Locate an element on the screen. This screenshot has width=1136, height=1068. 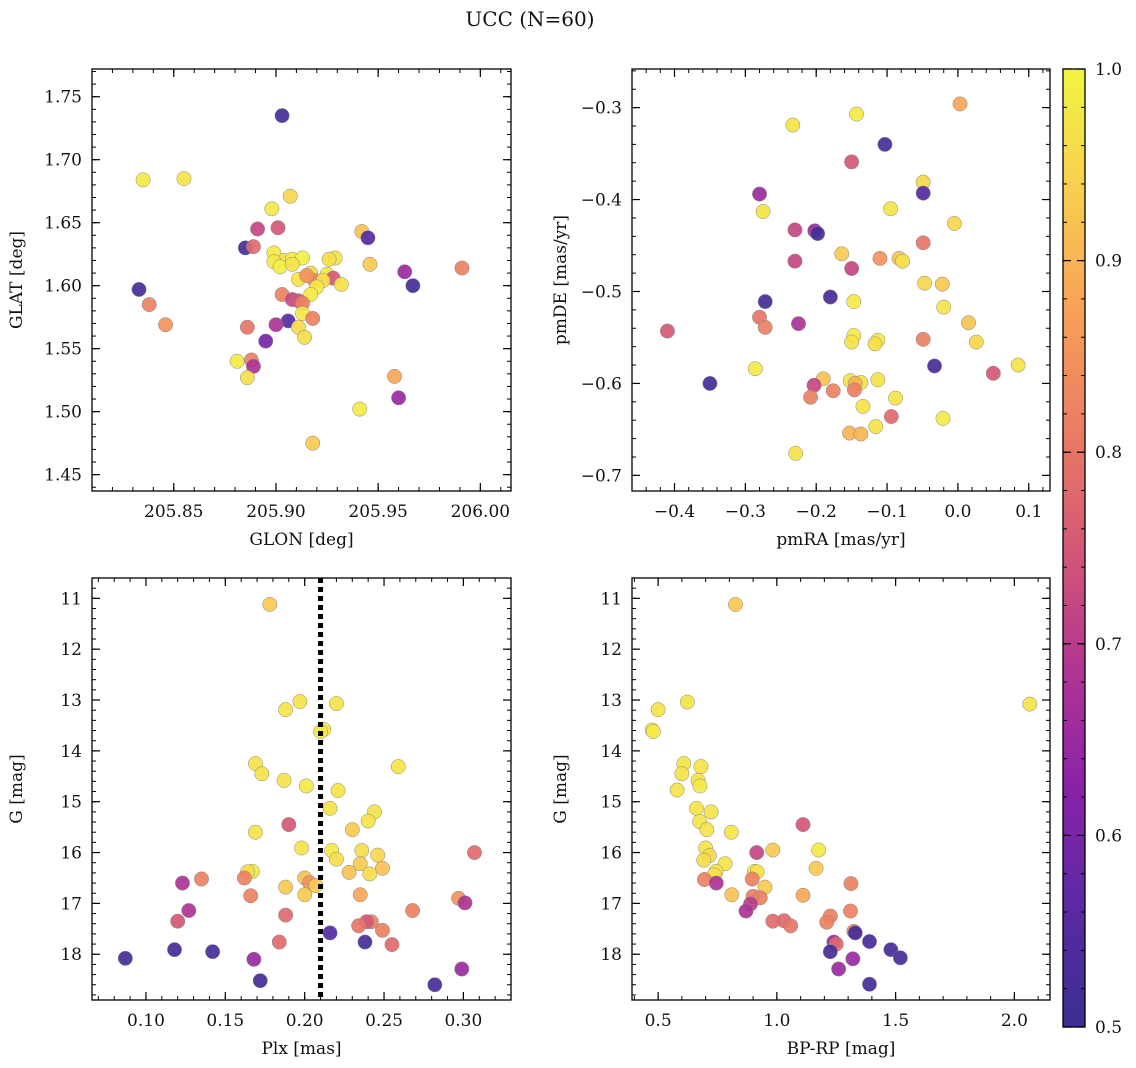
y-tick-label: 16 is located at coordinates (611, 854).